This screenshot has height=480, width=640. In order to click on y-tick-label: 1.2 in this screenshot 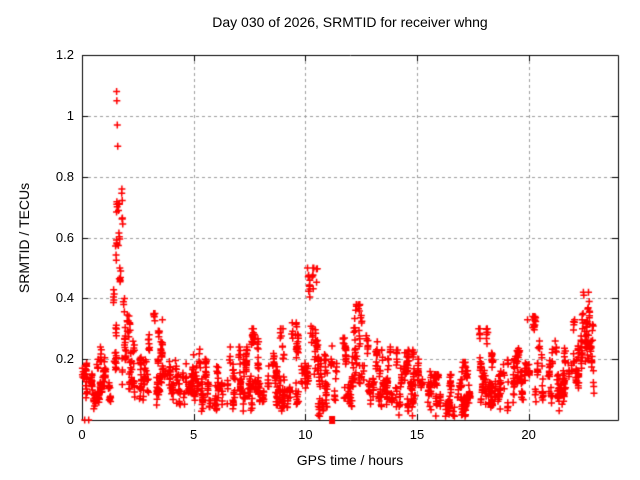, I will do `click(64, 54)`.